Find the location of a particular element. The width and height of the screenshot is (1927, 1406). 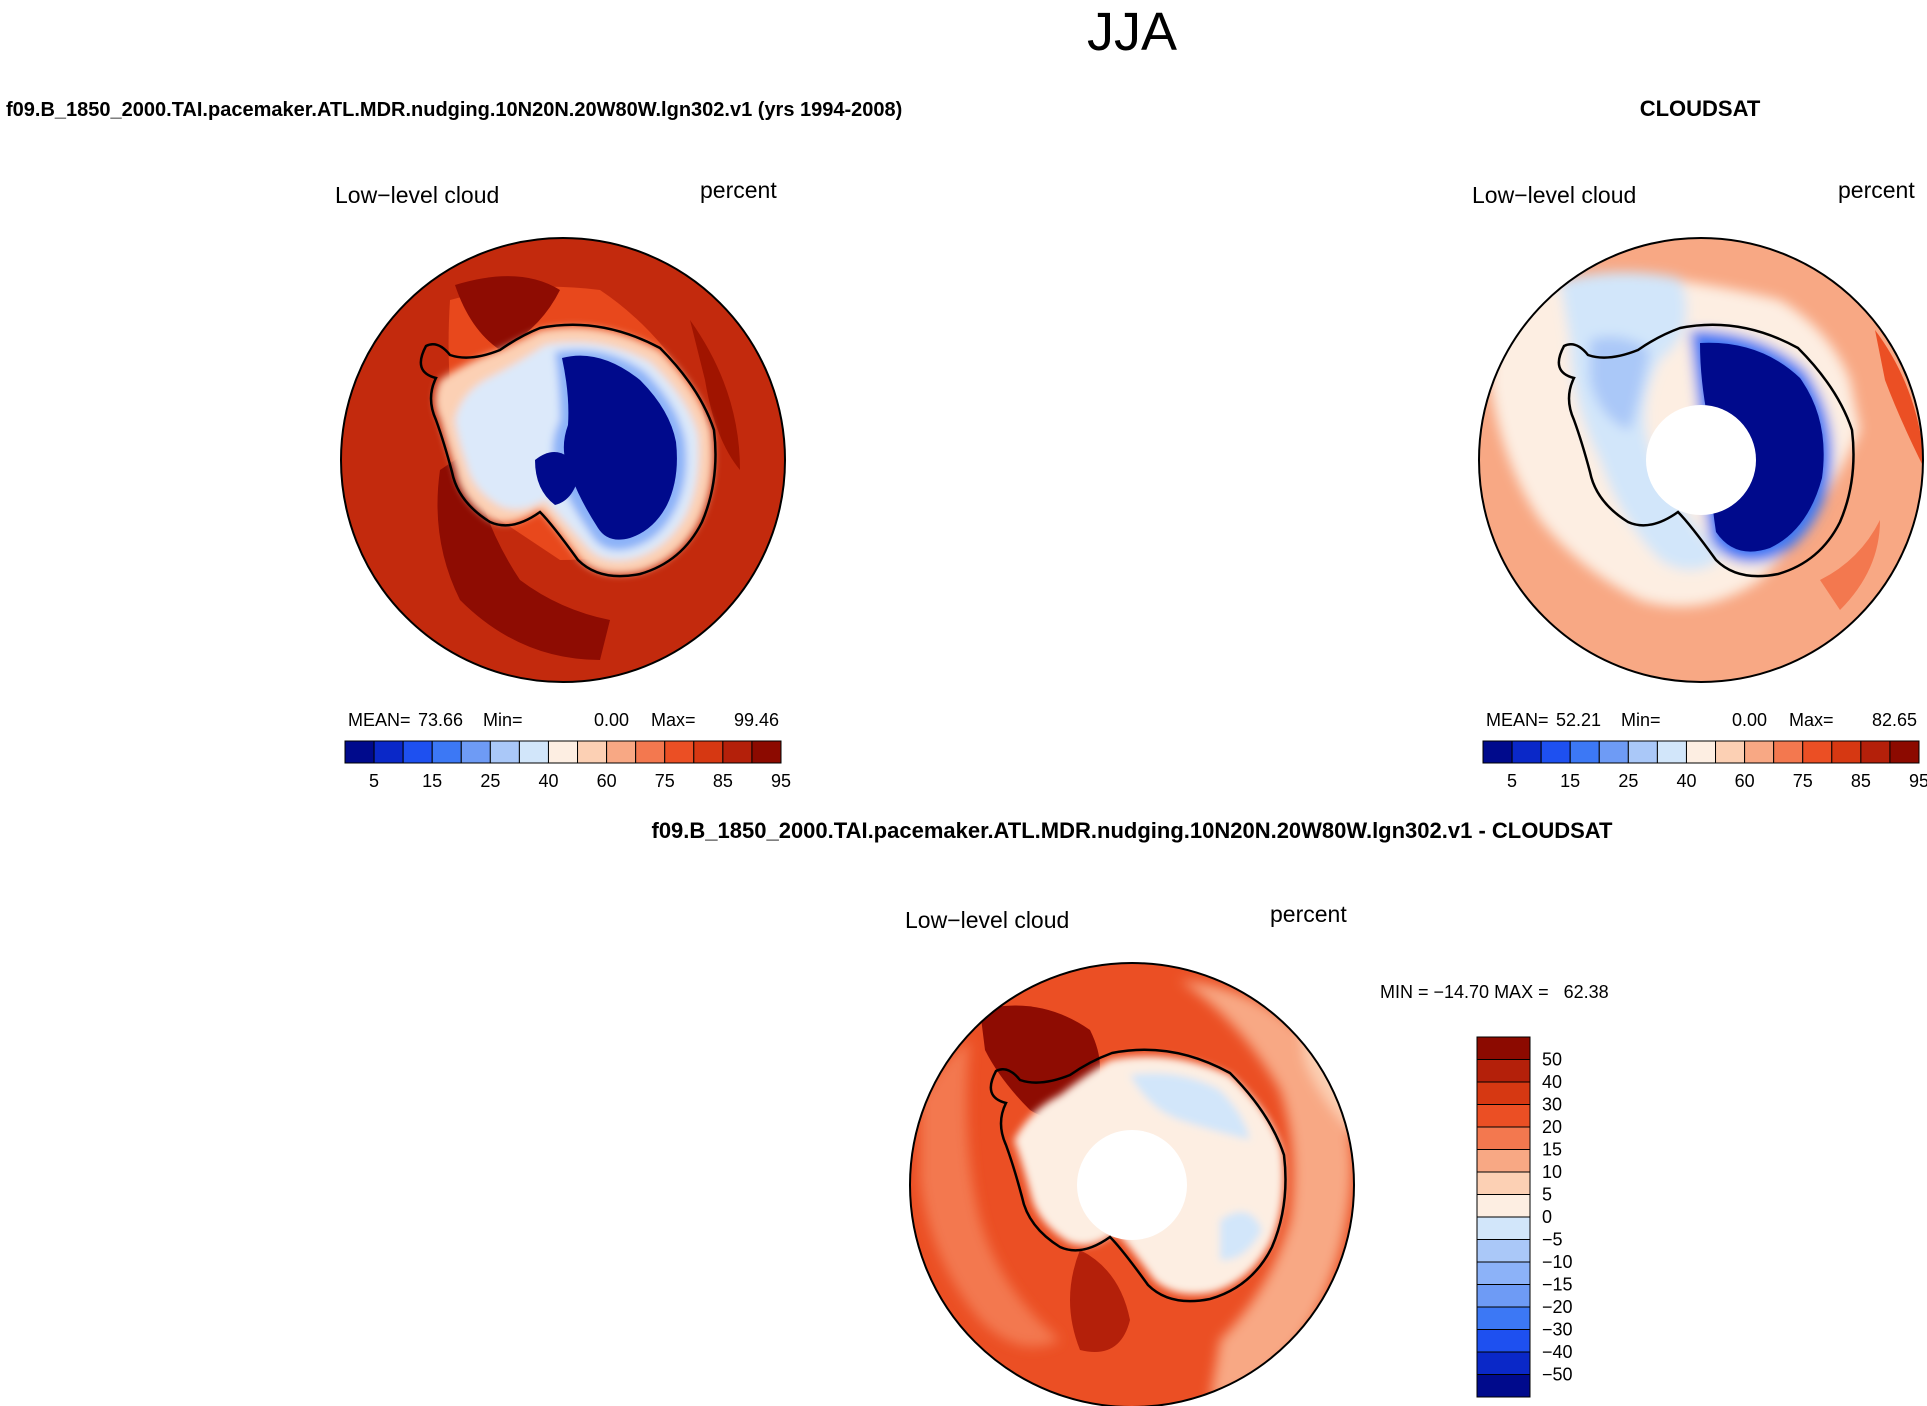

panel-diff-variable: Low−level cloud is located at coordinates (987, 920).